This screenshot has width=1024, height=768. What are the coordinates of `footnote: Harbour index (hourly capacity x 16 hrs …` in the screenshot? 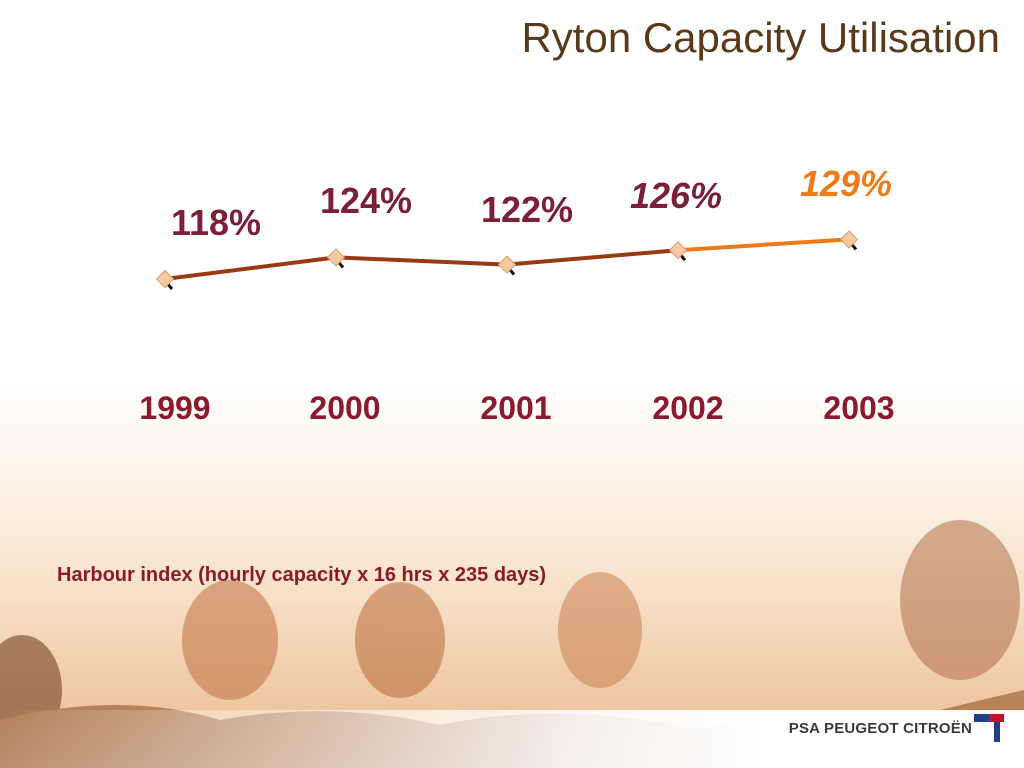 It's located at (302, 575).